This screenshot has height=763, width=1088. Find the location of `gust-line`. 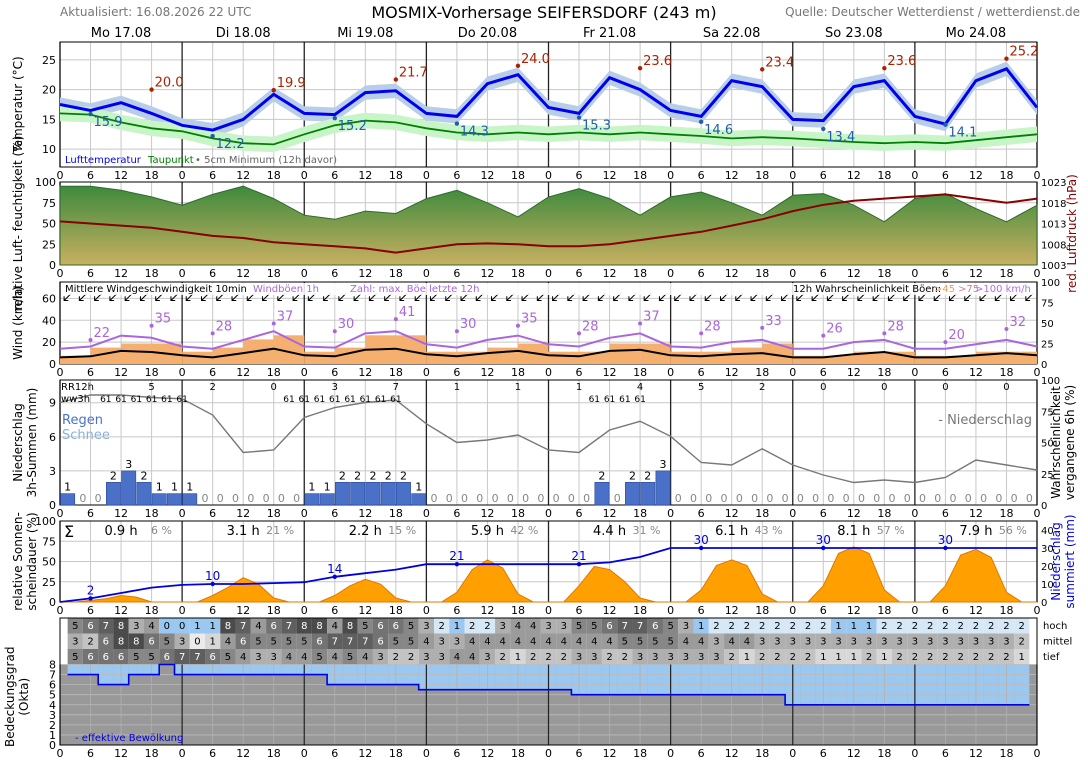

gust-line is located at coordinates (548, 340).